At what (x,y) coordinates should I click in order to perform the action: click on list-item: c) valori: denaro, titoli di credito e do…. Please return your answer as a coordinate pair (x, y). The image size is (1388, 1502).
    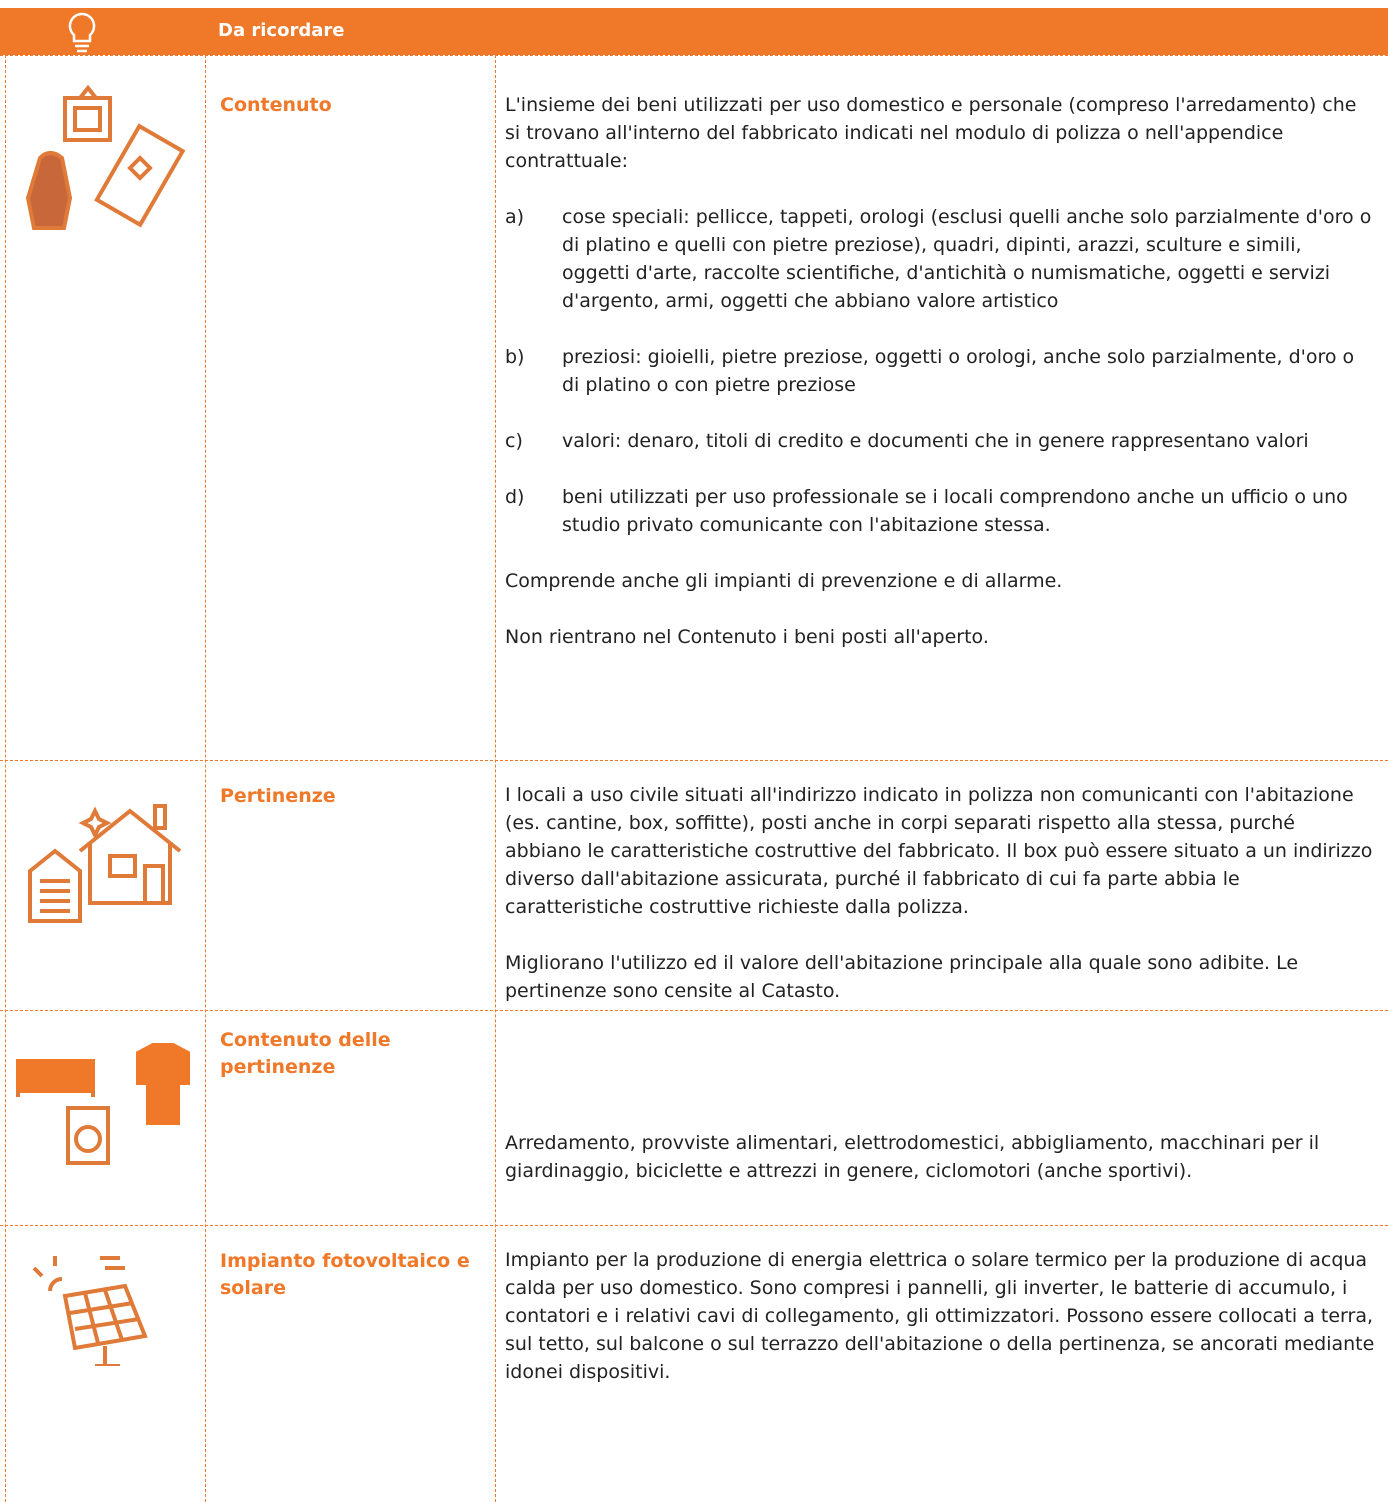
    Looking at the image, I should click on (940, 441).